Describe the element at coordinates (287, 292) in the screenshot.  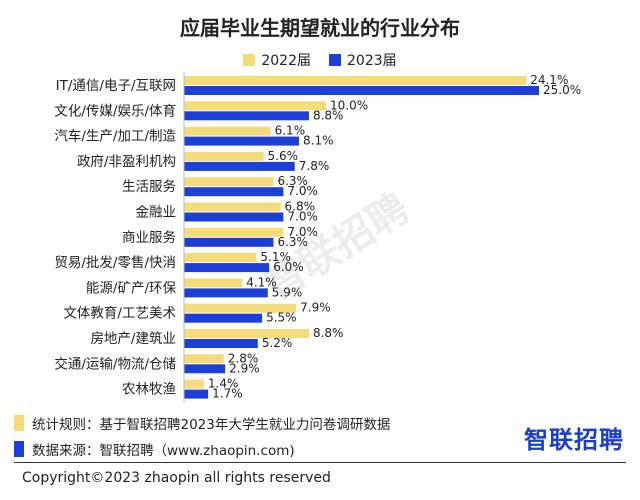
I see `data-label: 5.9%` at that location.